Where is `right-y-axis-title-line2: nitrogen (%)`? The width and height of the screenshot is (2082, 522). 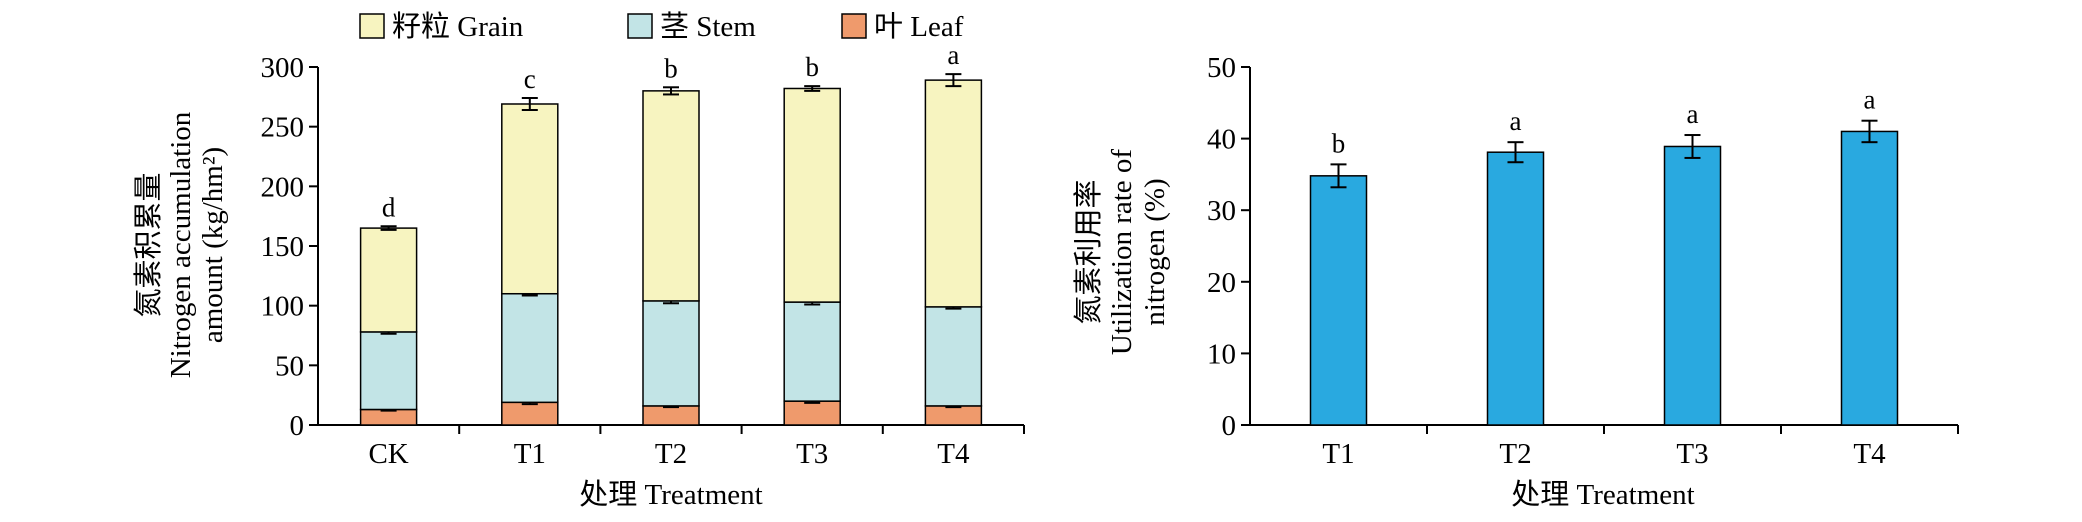
right-y-axis-title-line2: nitrogen (%) is located at coordinates (1155, 251).